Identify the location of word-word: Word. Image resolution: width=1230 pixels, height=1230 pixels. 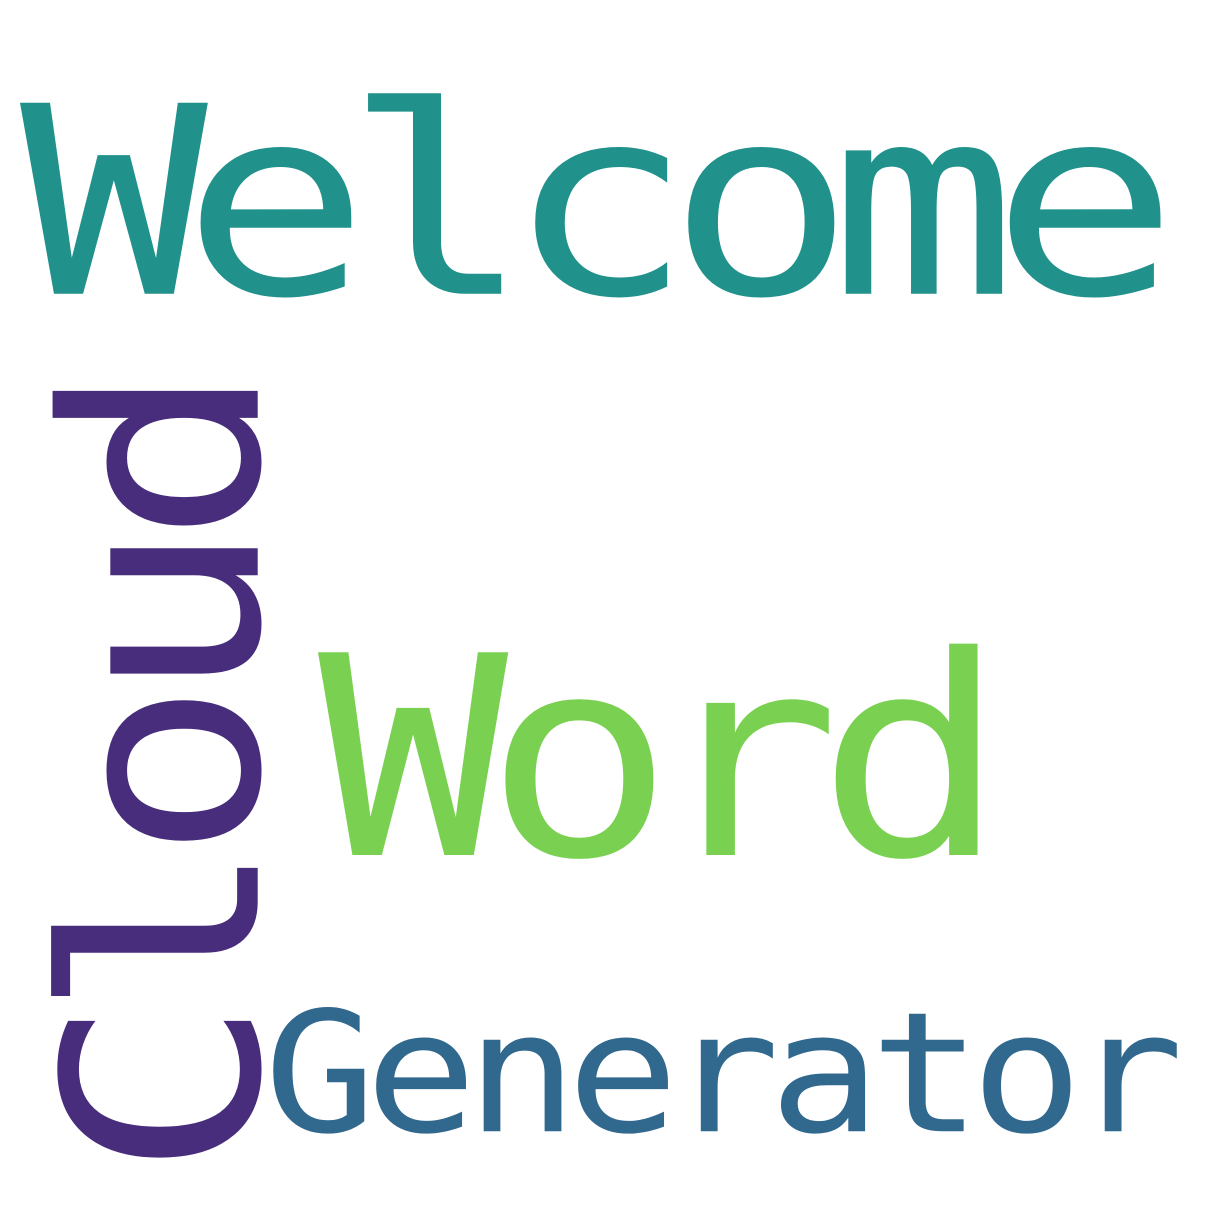
(662, 759).